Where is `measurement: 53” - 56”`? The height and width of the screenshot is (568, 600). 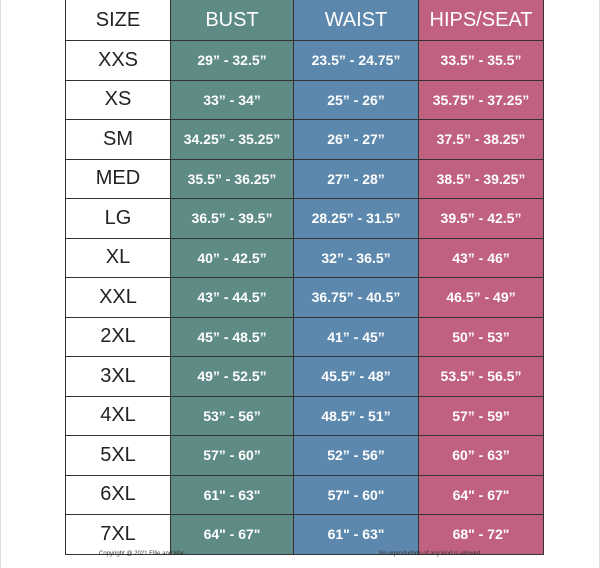
measurement: 53” - 56” is located at coordinates (232, 416).